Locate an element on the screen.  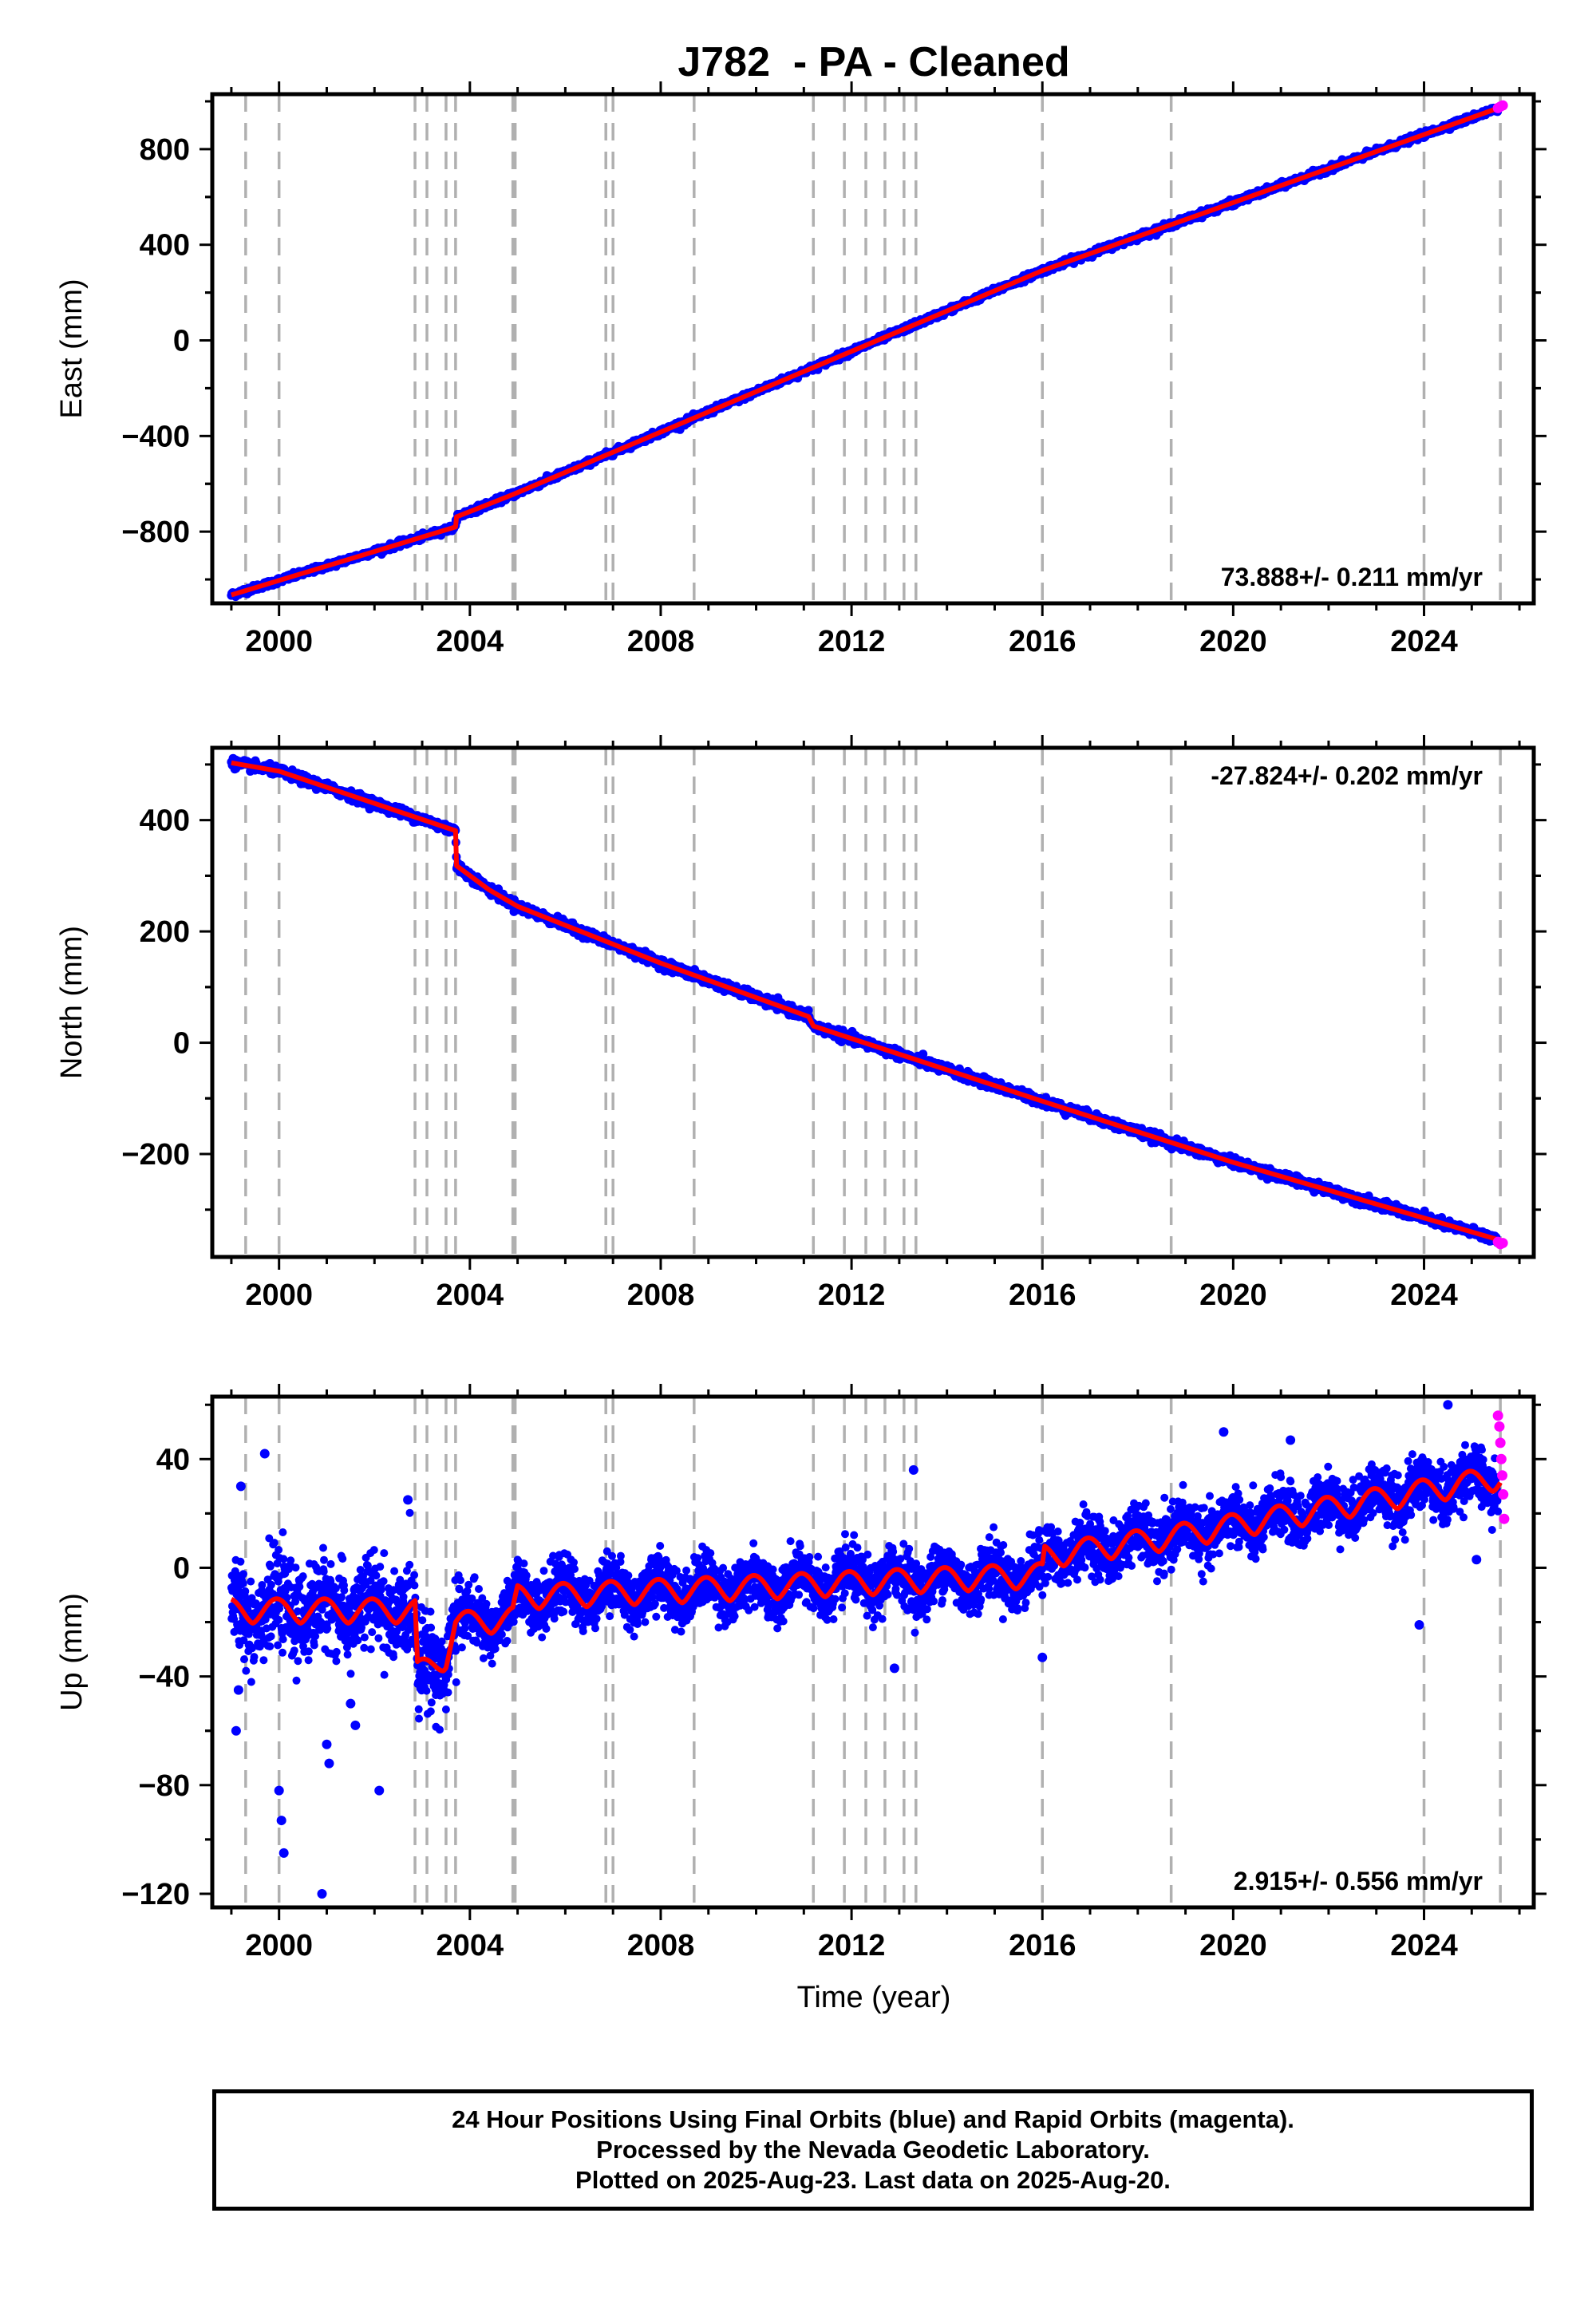
chart-title: J782 - PA - Cleaned is located at coordinates (873, 62).